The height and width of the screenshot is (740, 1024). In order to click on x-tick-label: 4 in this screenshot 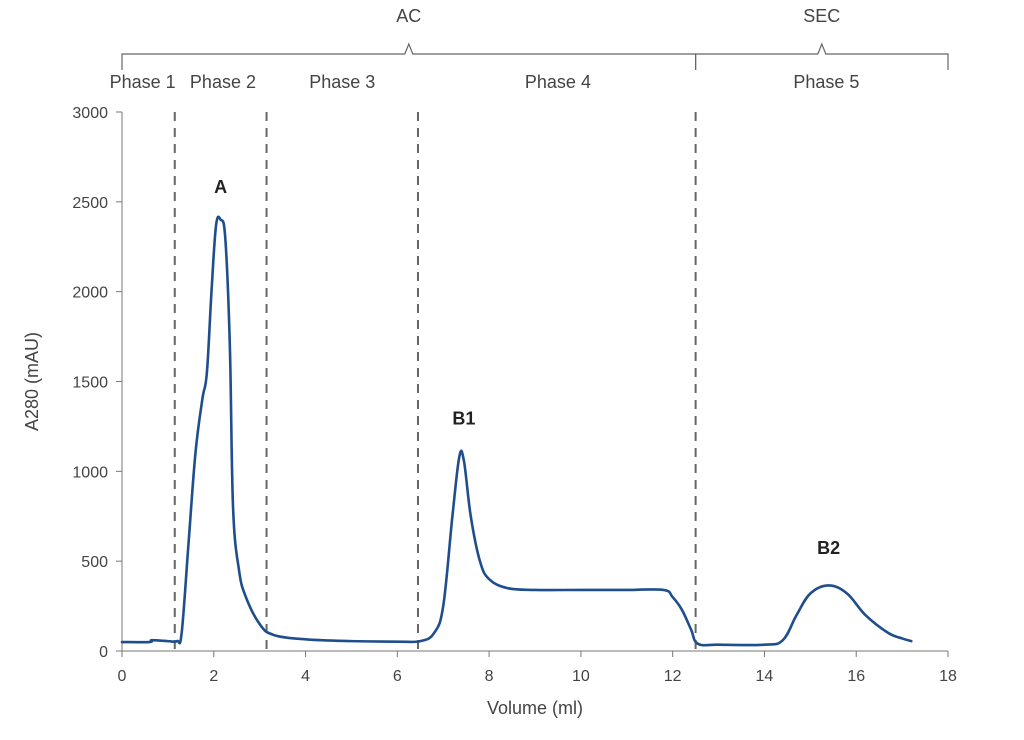, I will do `click(305, 676)`.